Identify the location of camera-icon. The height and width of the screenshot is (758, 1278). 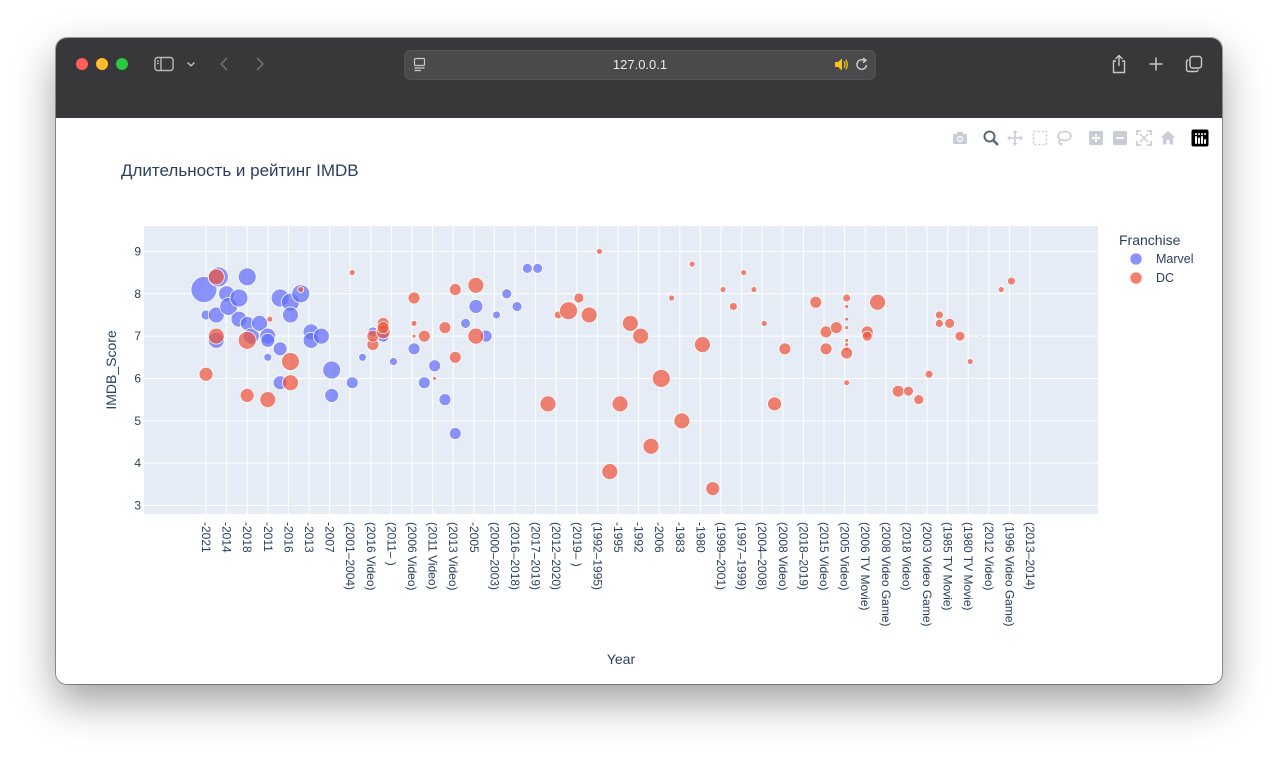
(960, 138).